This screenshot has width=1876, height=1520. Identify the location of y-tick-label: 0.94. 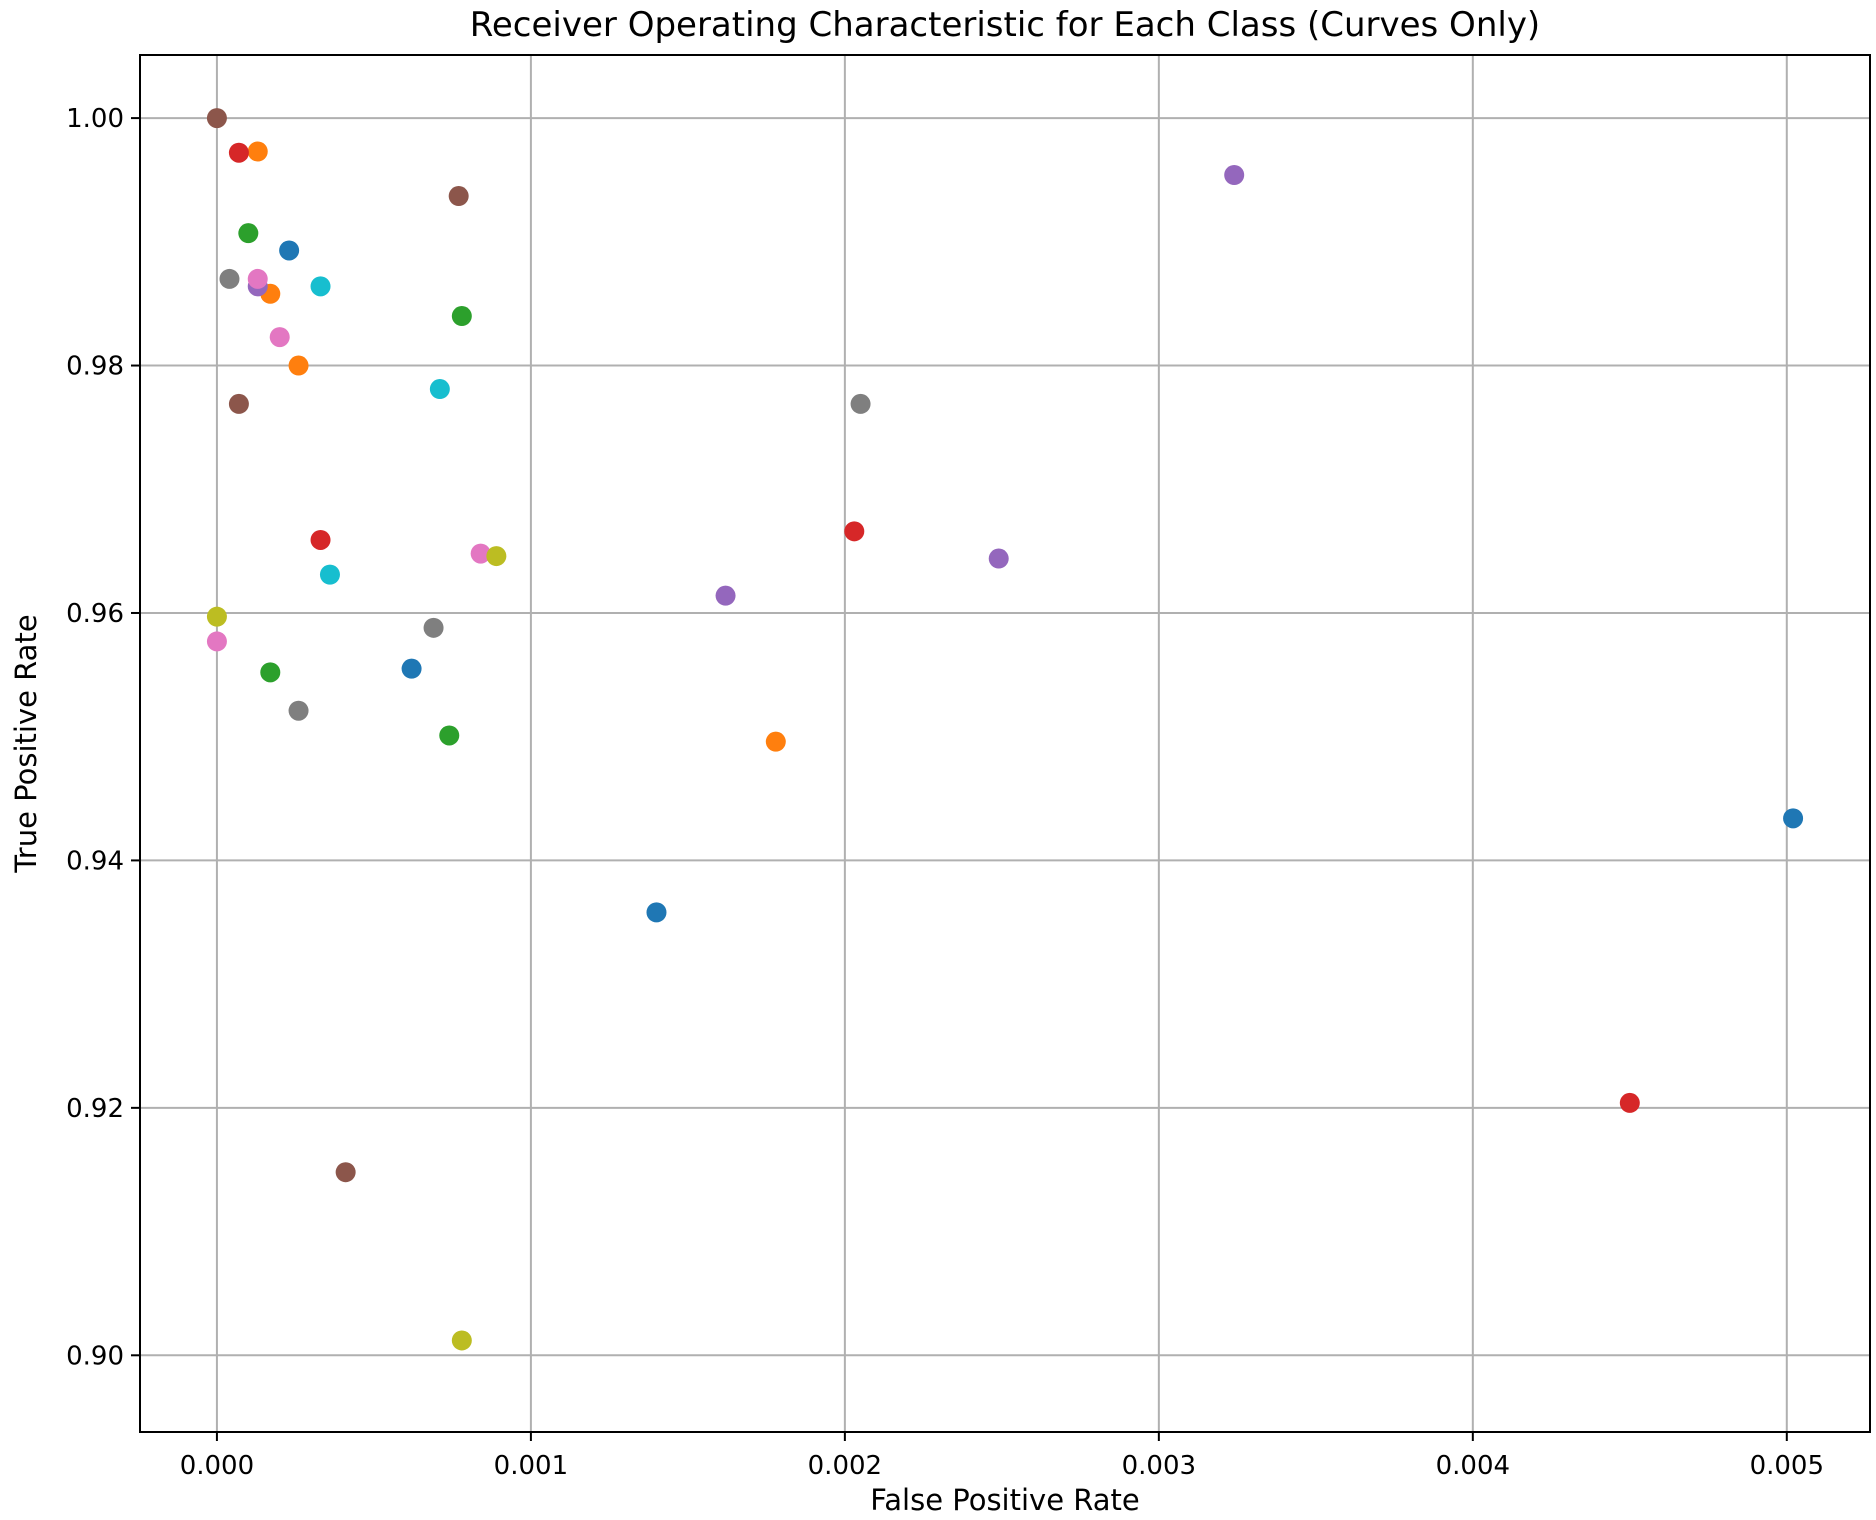
(95, 861).